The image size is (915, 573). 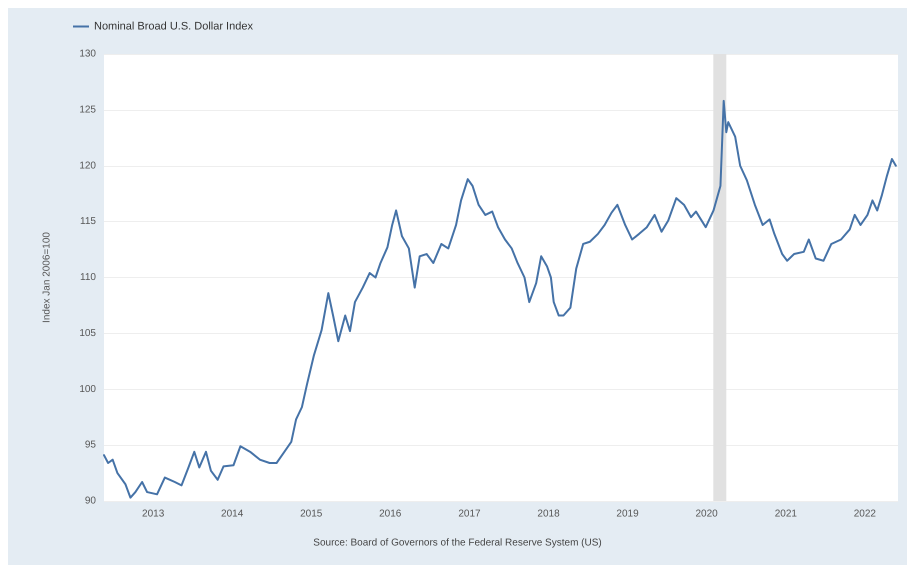 I want to click on x-tick-label: 2013, so click(x=153, y=514).